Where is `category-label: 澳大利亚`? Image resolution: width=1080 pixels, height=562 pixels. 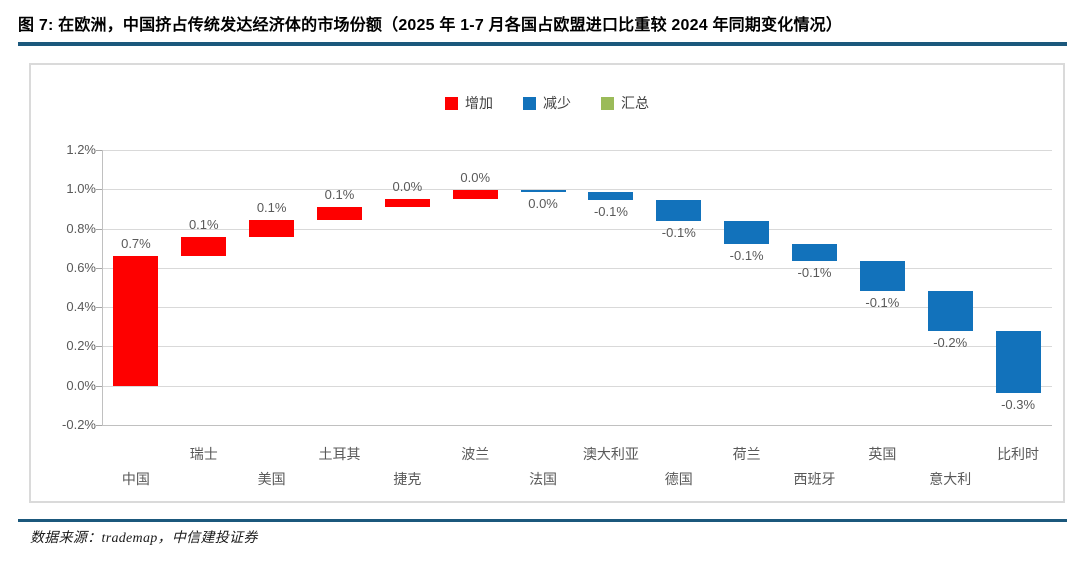
category-label: 澳大利亚 is located at coordinates (610, 454).